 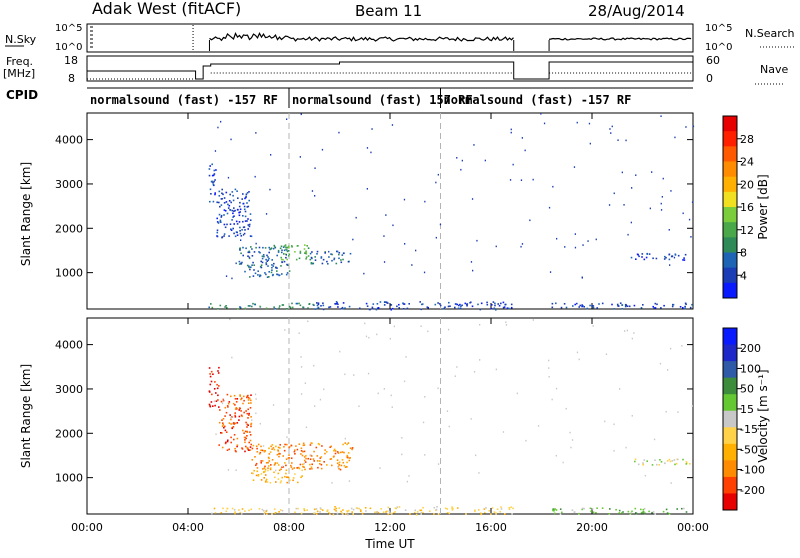 I want to click on beam-title: Beam 11, so click(x=388, y=11).